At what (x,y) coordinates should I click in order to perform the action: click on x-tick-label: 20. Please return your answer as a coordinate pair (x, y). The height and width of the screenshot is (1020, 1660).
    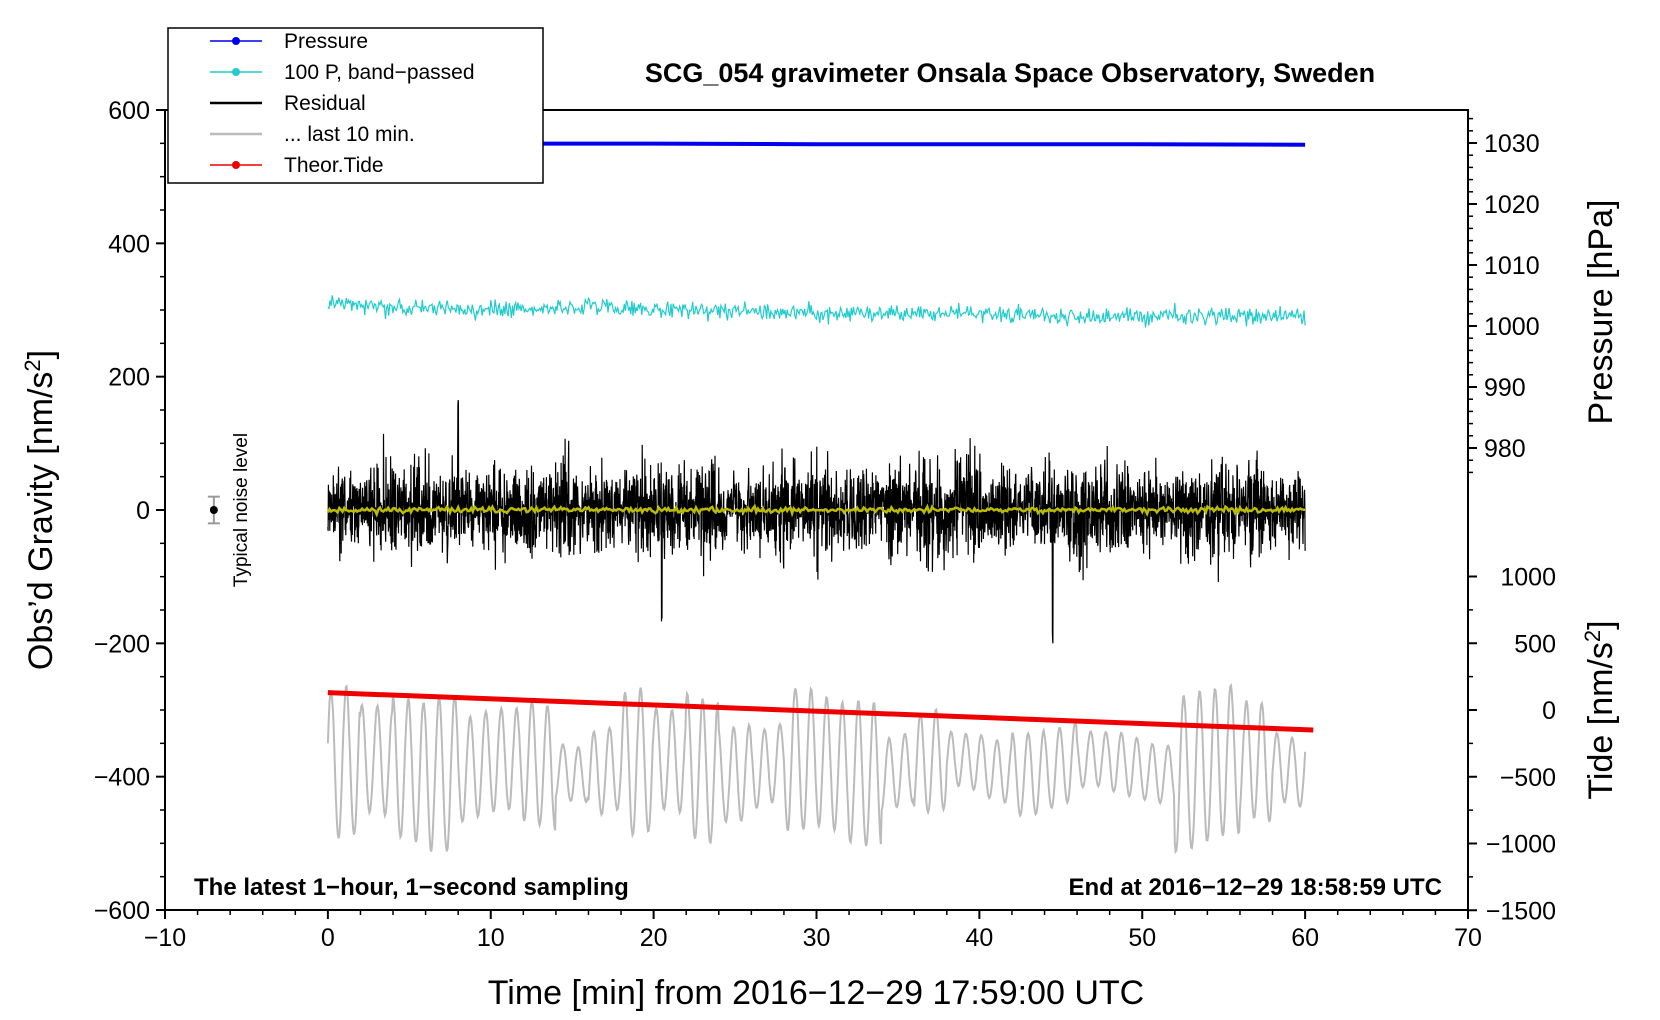
    Looking at the image, I should click on (654, 938).